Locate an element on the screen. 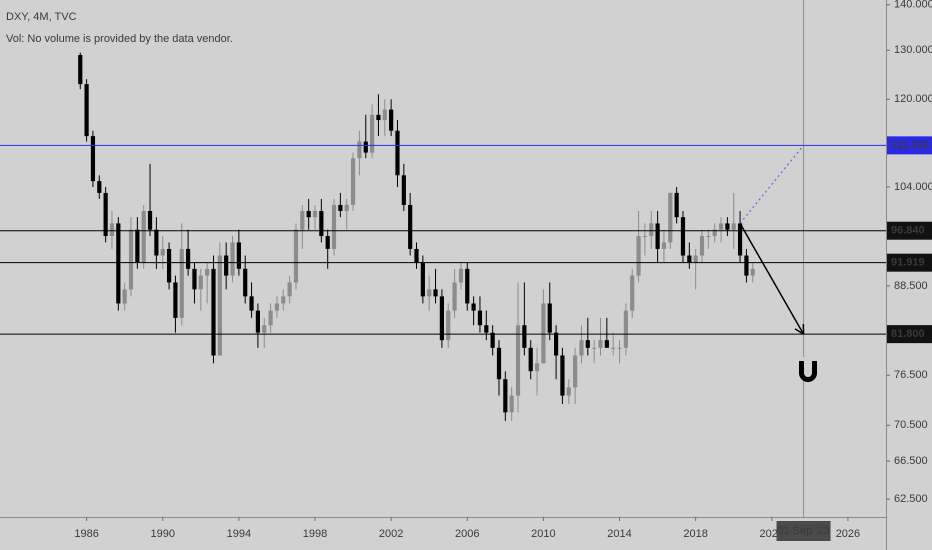  x-tick-label: 1990 is located at coordinates (162, 534).